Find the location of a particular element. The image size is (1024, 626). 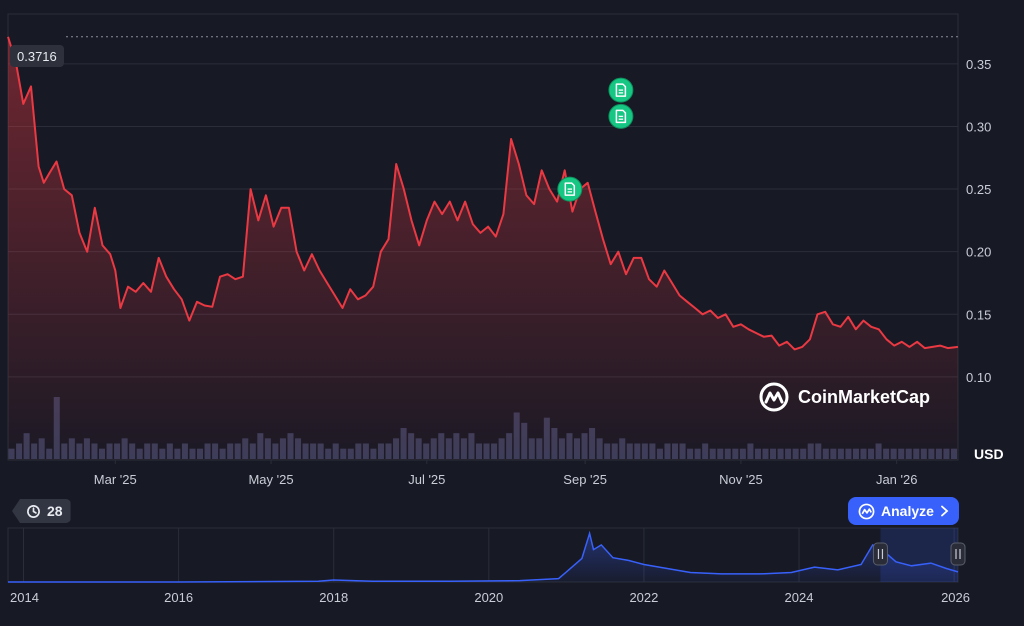

x-tick-label: Sep '25 is located at coordinates (585, 479).